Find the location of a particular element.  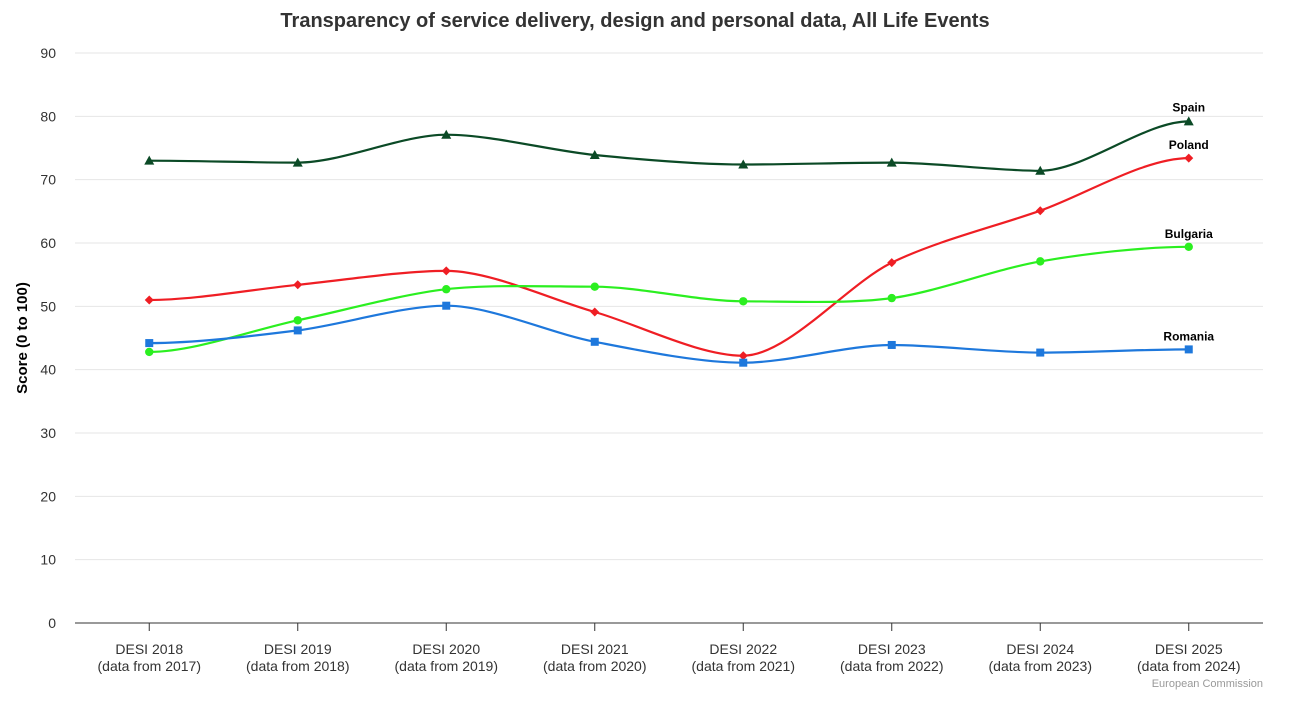

y-tick-label: 20 is located at coordinates (48, 496).